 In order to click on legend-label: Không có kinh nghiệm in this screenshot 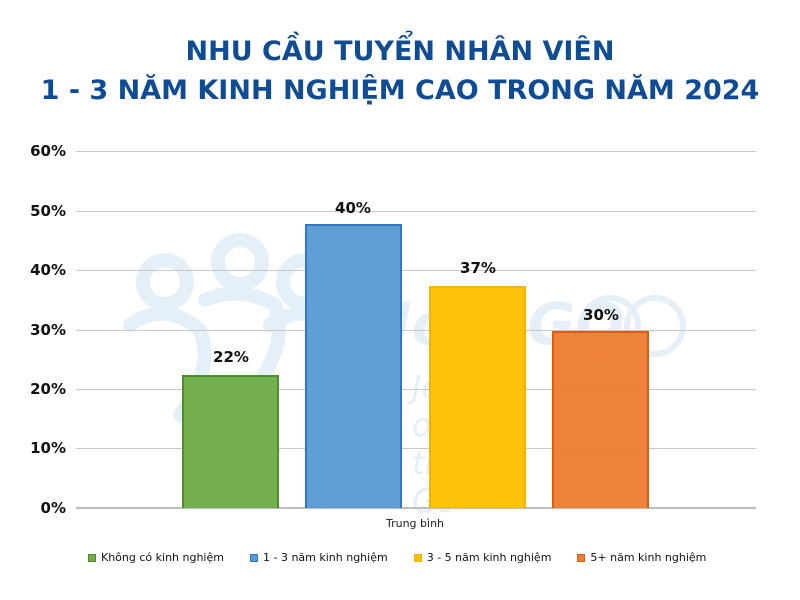, I will do `click(162, 557)`.